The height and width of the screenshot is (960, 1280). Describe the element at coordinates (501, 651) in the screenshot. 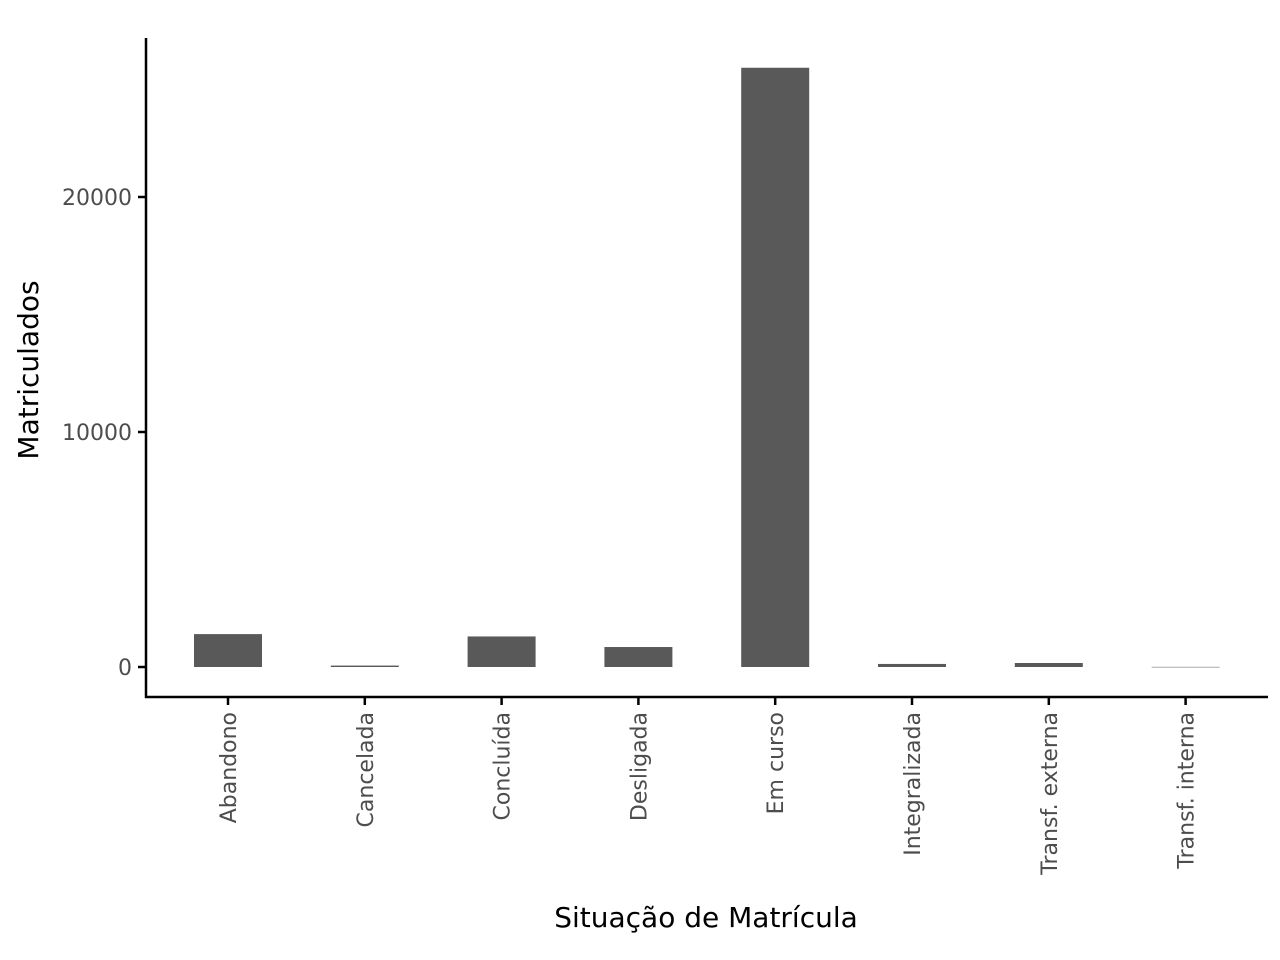

I see `bar-conclu-da` at that location.